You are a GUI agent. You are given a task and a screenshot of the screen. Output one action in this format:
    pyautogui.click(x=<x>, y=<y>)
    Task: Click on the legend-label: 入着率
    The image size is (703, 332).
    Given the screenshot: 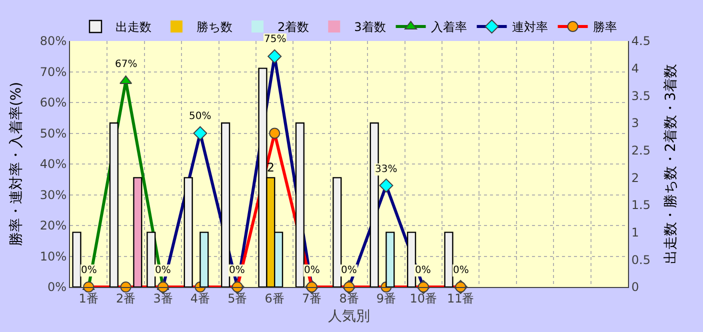 What is the action you would take?
    pyautogui.click(x=448, y=27)
    